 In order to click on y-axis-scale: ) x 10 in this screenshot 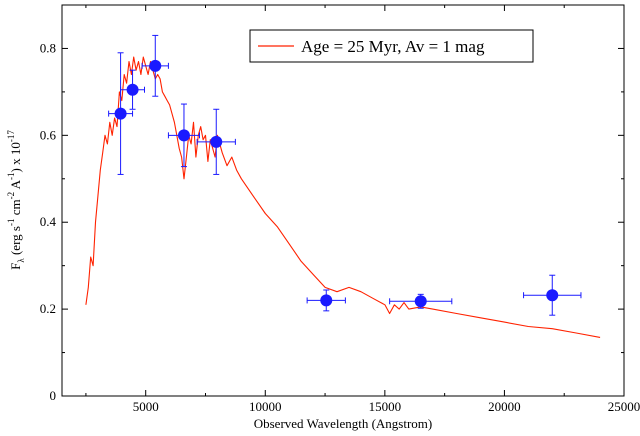, I will do `click(15, 157)`.